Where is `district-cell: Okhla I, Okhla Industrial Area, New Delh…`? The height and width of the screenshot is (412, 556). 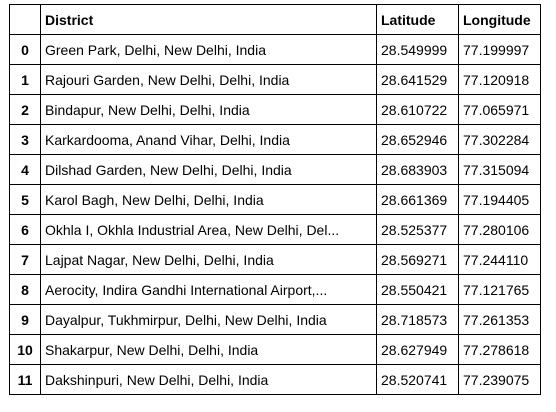 district-cell: Okhla I, Okhla Industrial Area, New Delh… is located at coordinates (209, 230).